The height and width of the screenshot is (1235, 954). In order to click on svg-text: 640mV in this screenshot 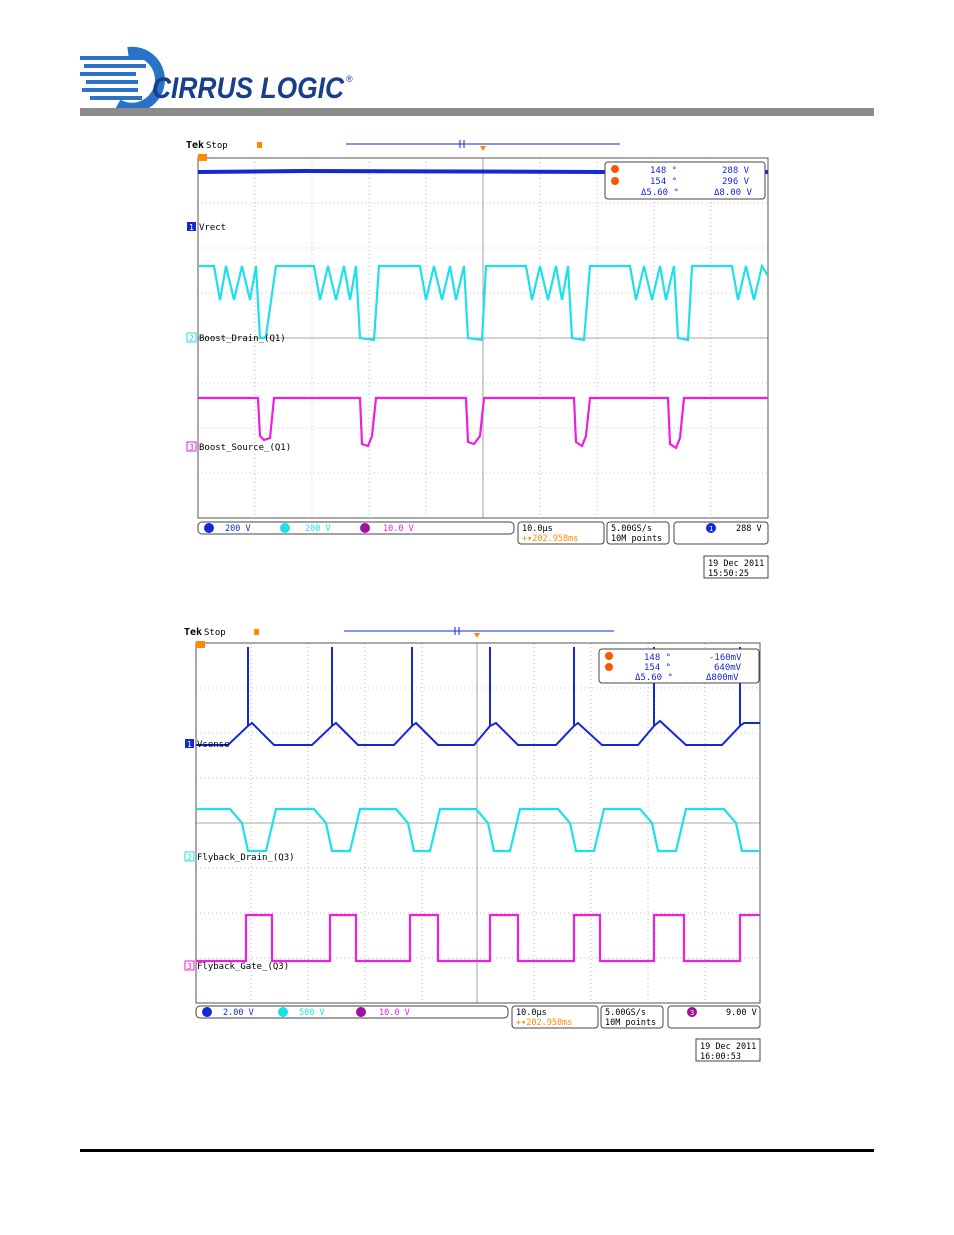, I will do `click(728, 668)`.